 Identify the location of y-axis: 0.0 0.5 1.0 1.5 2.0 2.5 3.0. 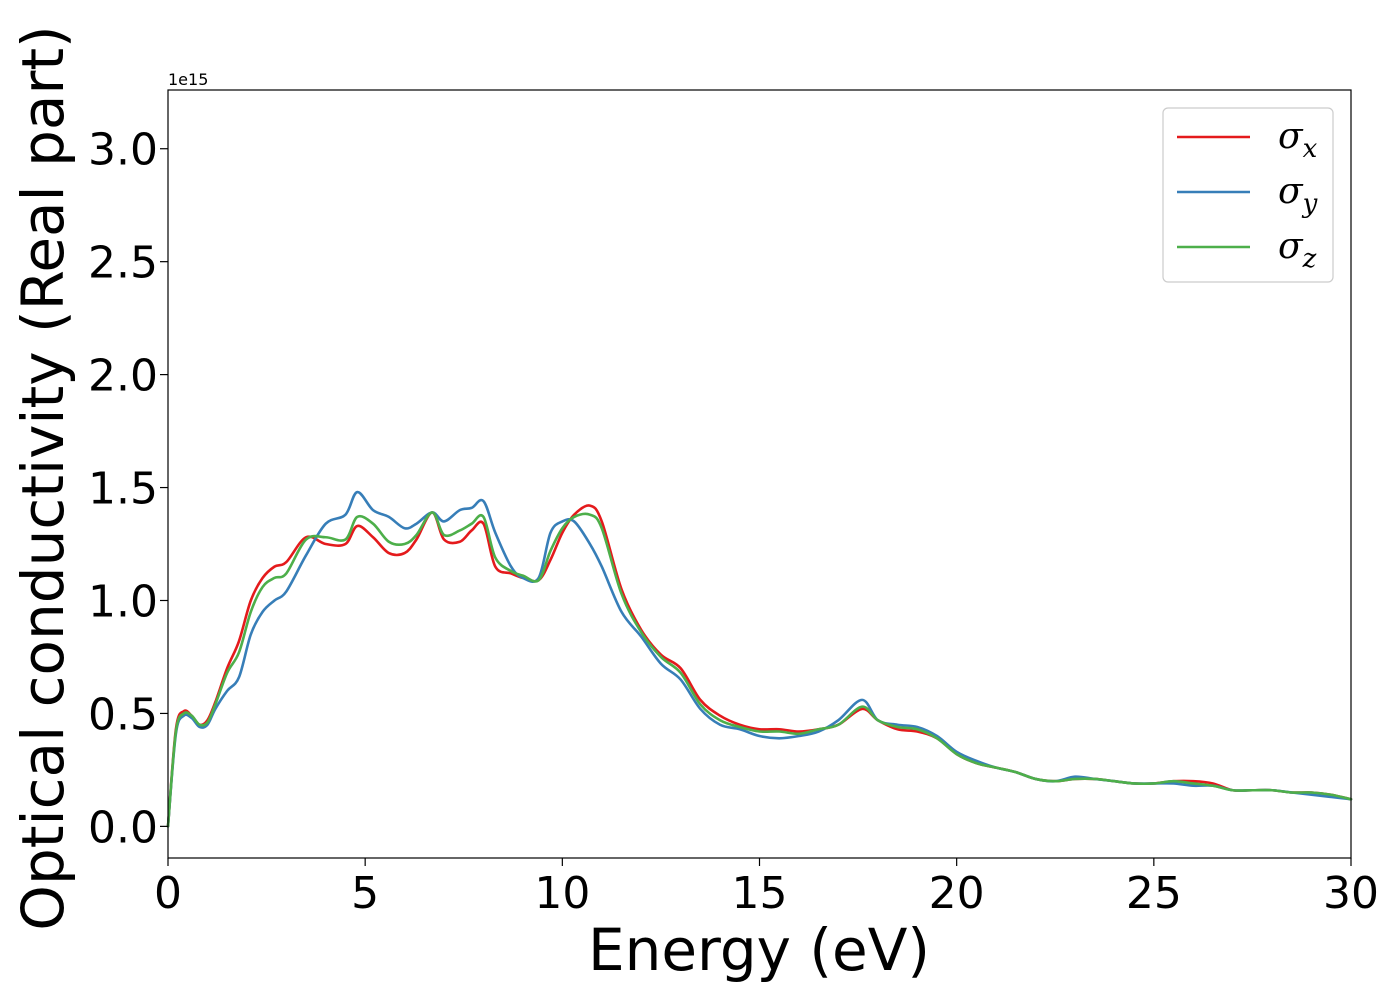
(128, 489).